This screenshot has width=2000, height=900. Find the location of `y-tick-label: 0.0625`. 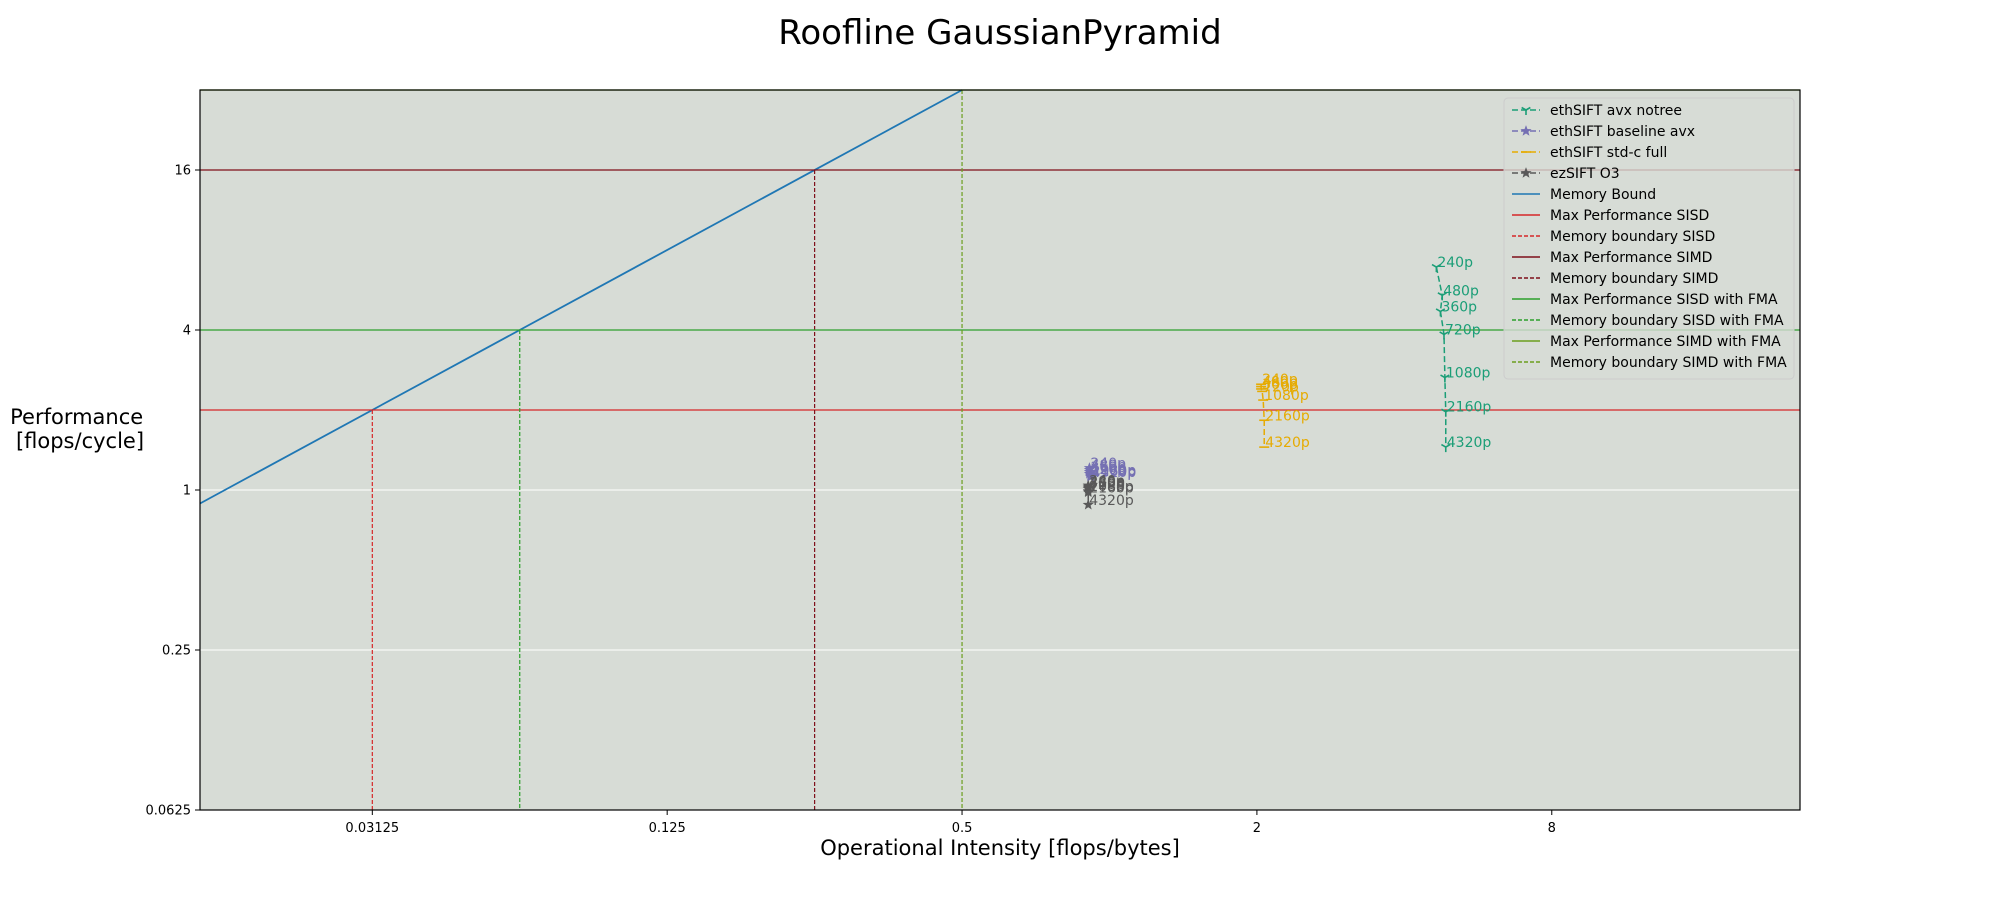

y-tick-label: 0.0625 is located at coordinates (169, 811).